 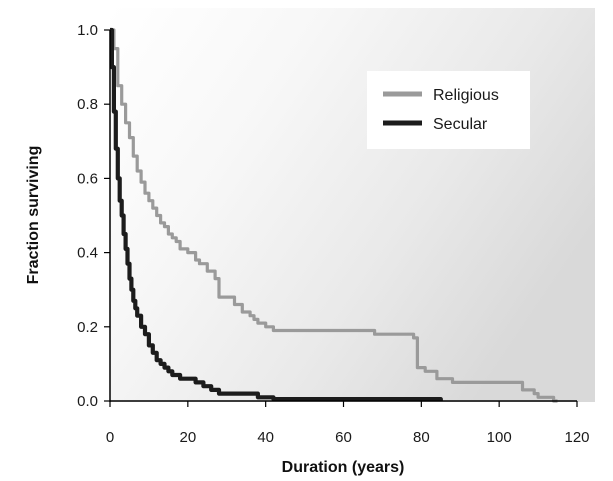 What do you see at coordinates (343, 437) in the screenshot?
I see `x-tick-label: 60` at bounding box center [343, 437].